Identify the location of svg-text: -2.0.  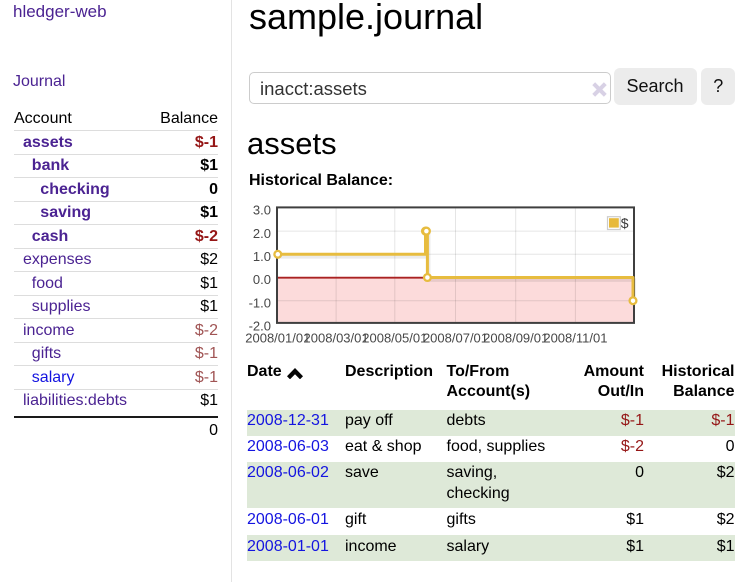
(260, 326).